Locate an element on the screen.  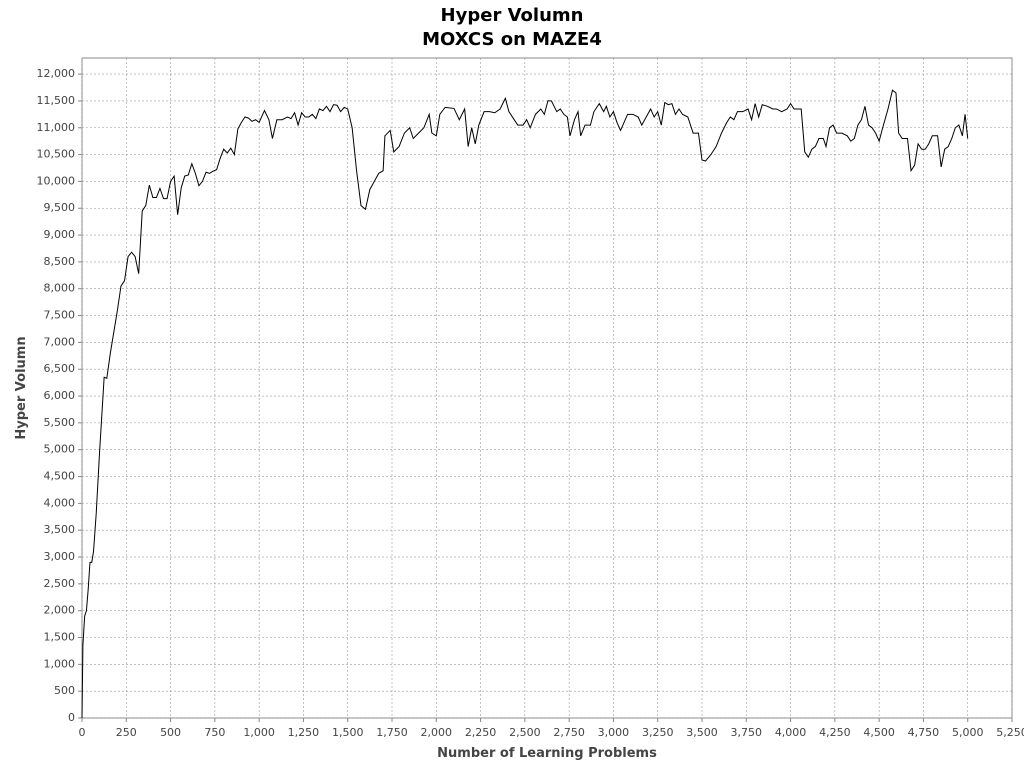
y-tick-label: 3,500 is located at coordinates (60, 529).